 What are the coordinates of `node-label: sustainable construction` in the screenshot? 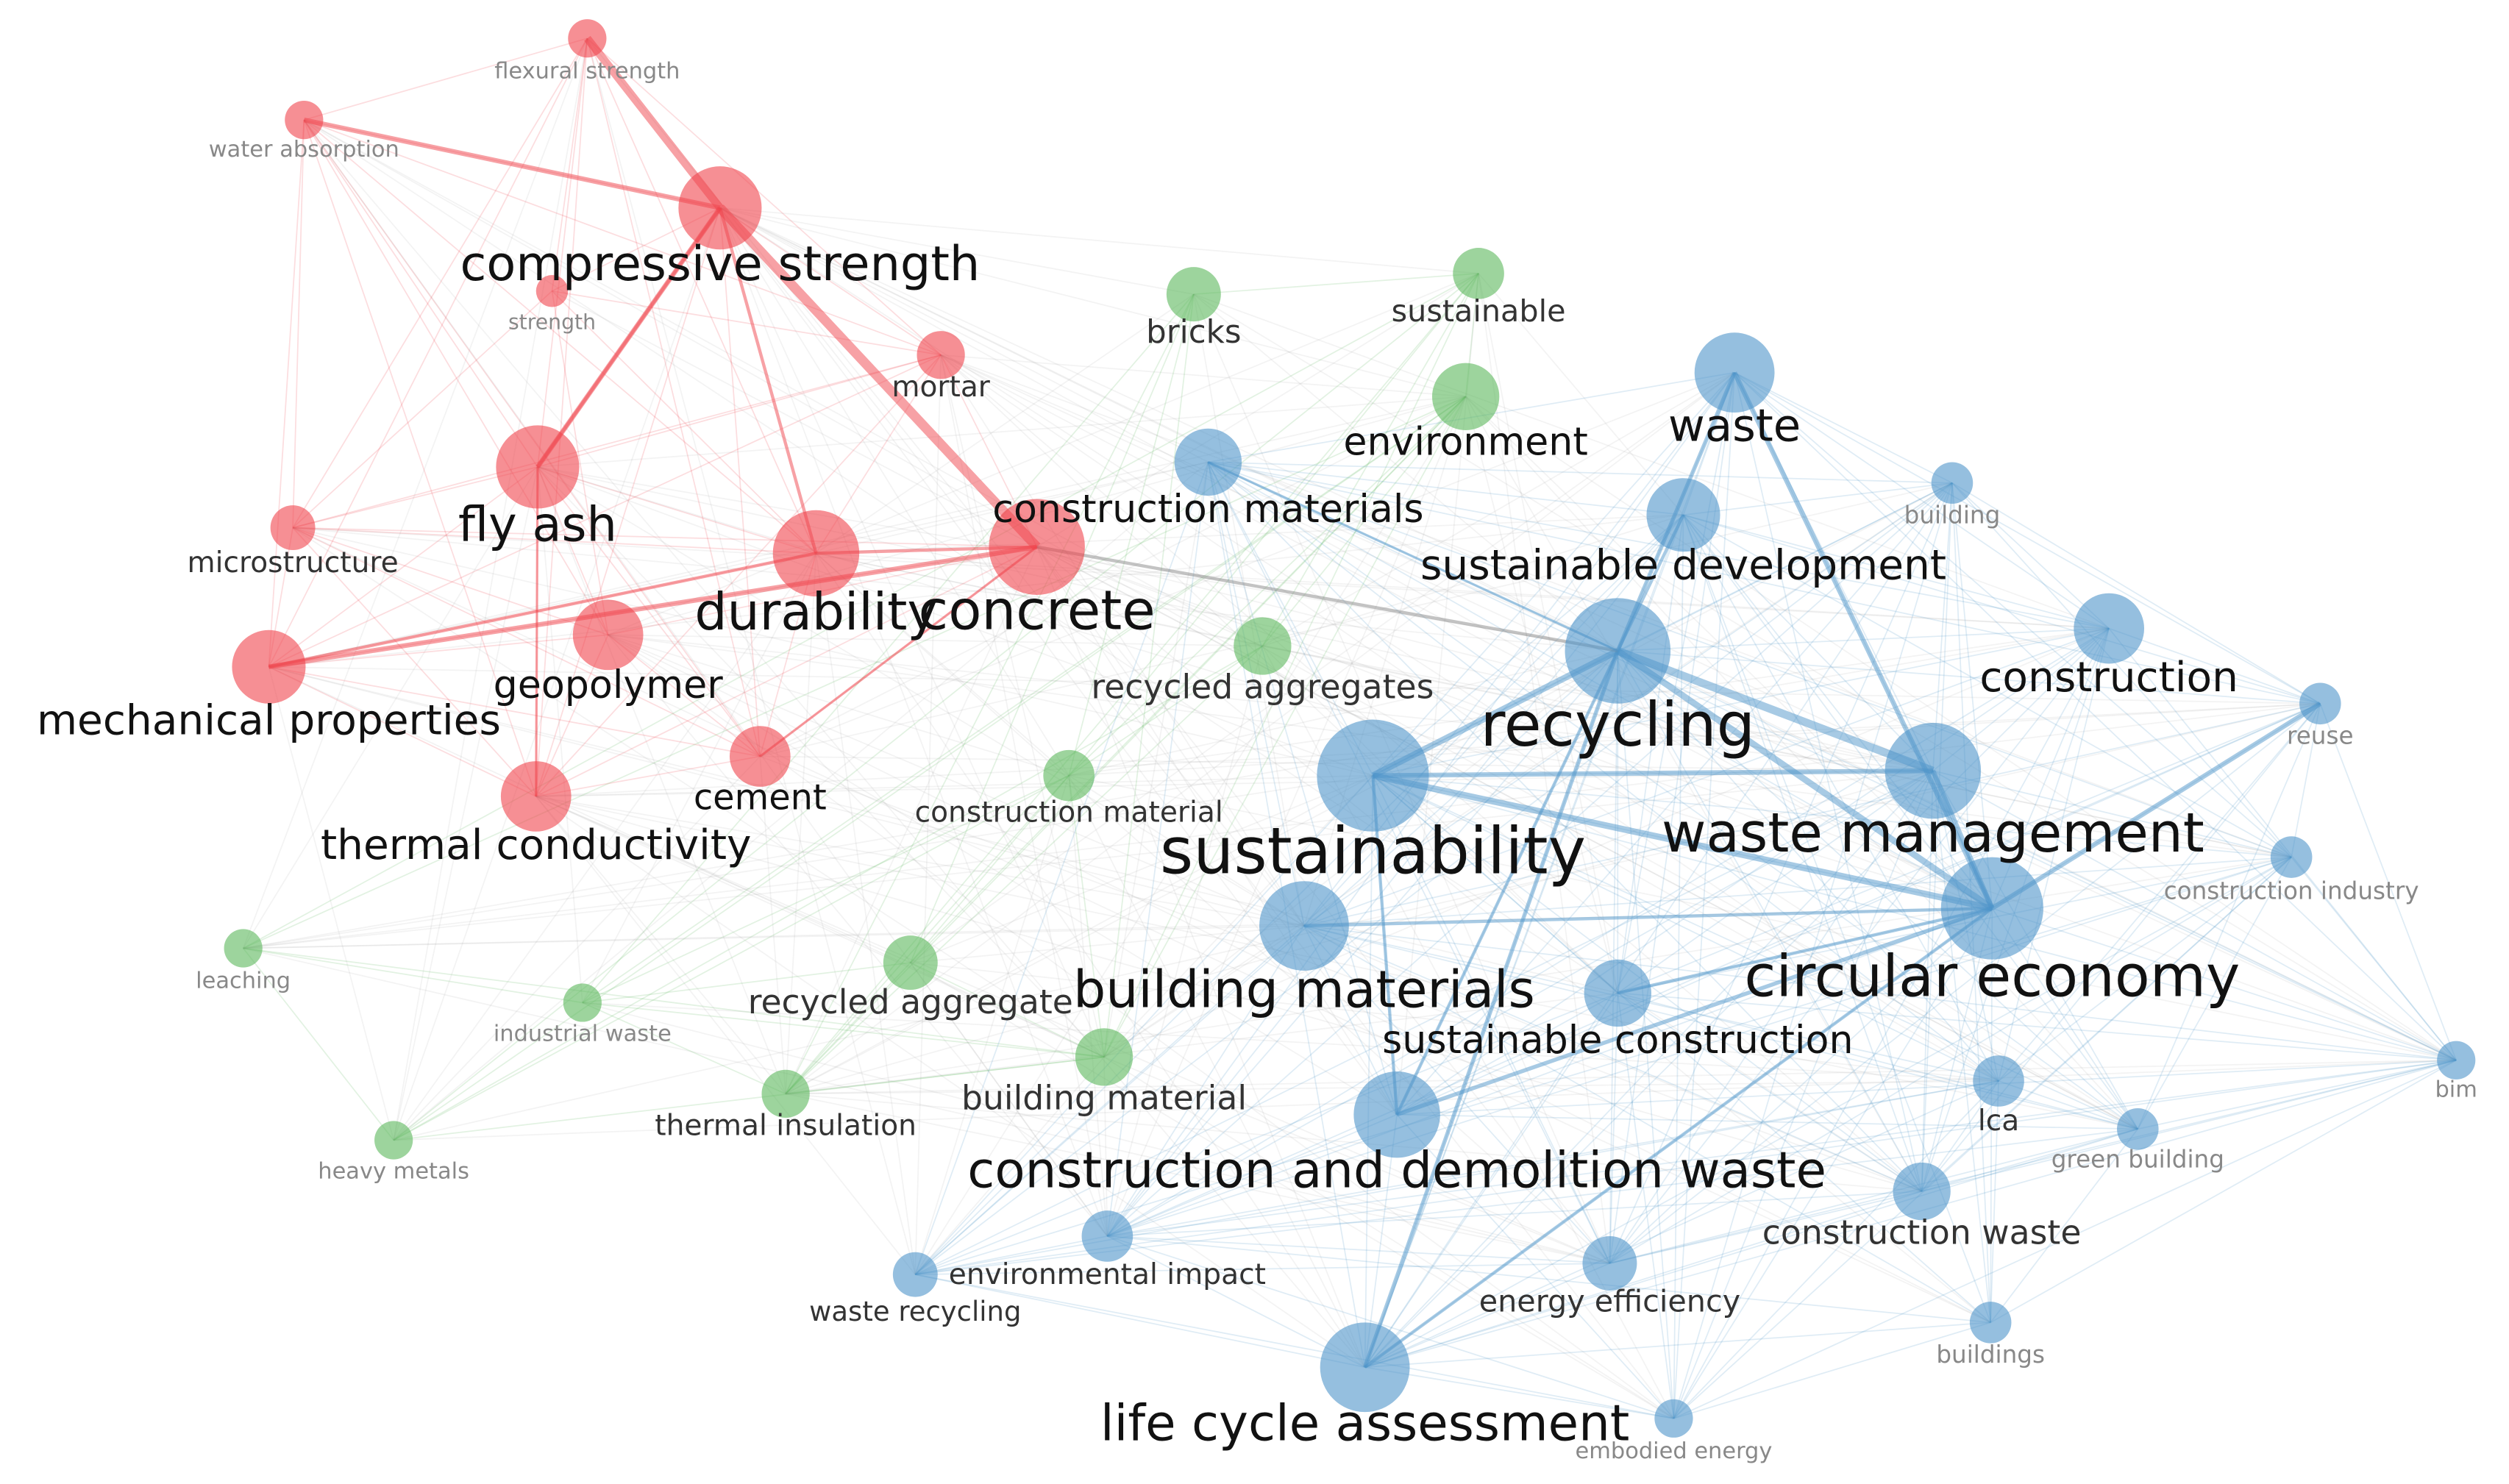 It's located at (1617, 1041).